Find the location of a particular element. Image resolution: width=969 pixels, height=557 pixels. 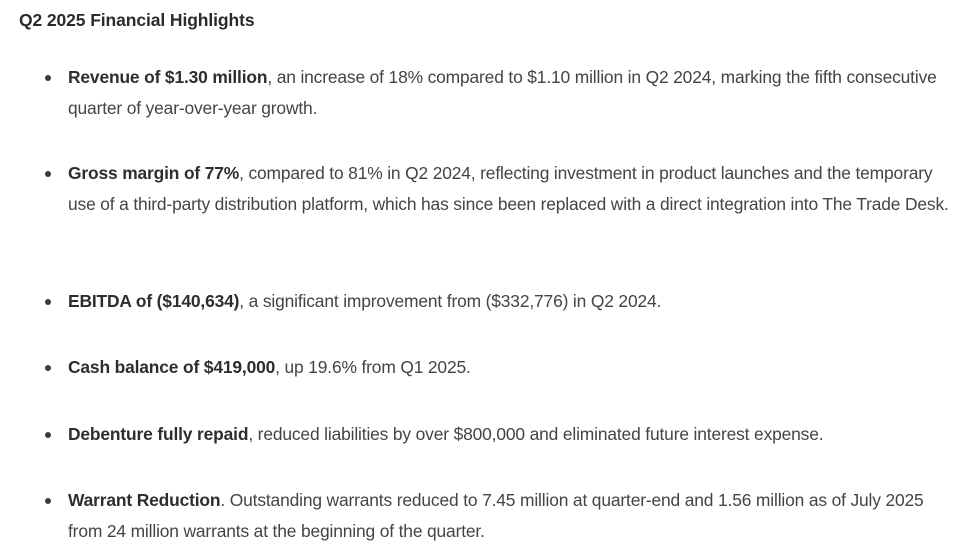

item-lead: Revenue of $1.30 million is located at coordinates (168, 77).